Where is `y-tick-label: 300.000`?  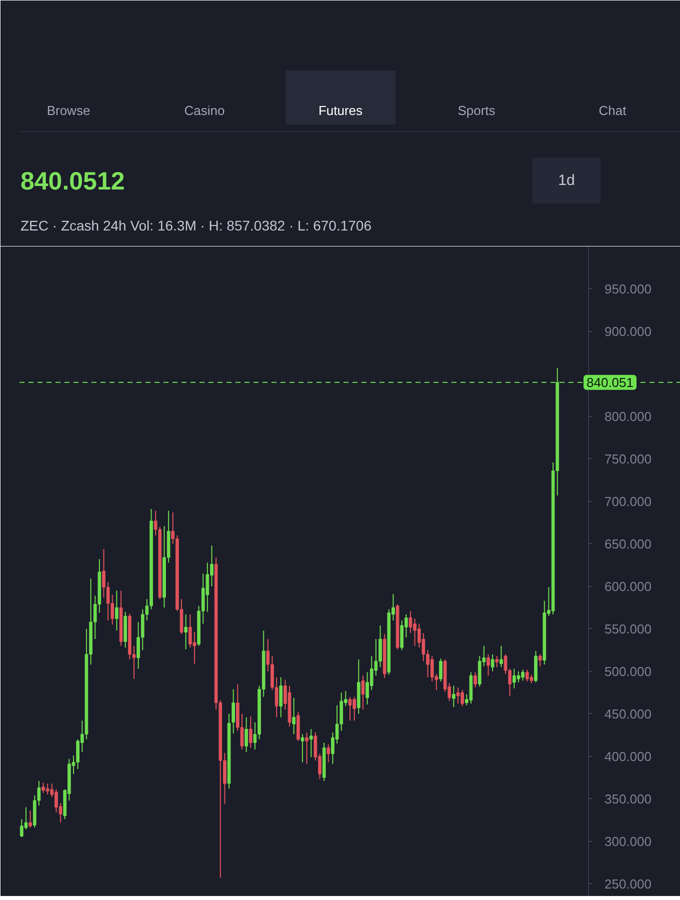 y-tick-label: 300.000 is located at coordinates (628, 841).